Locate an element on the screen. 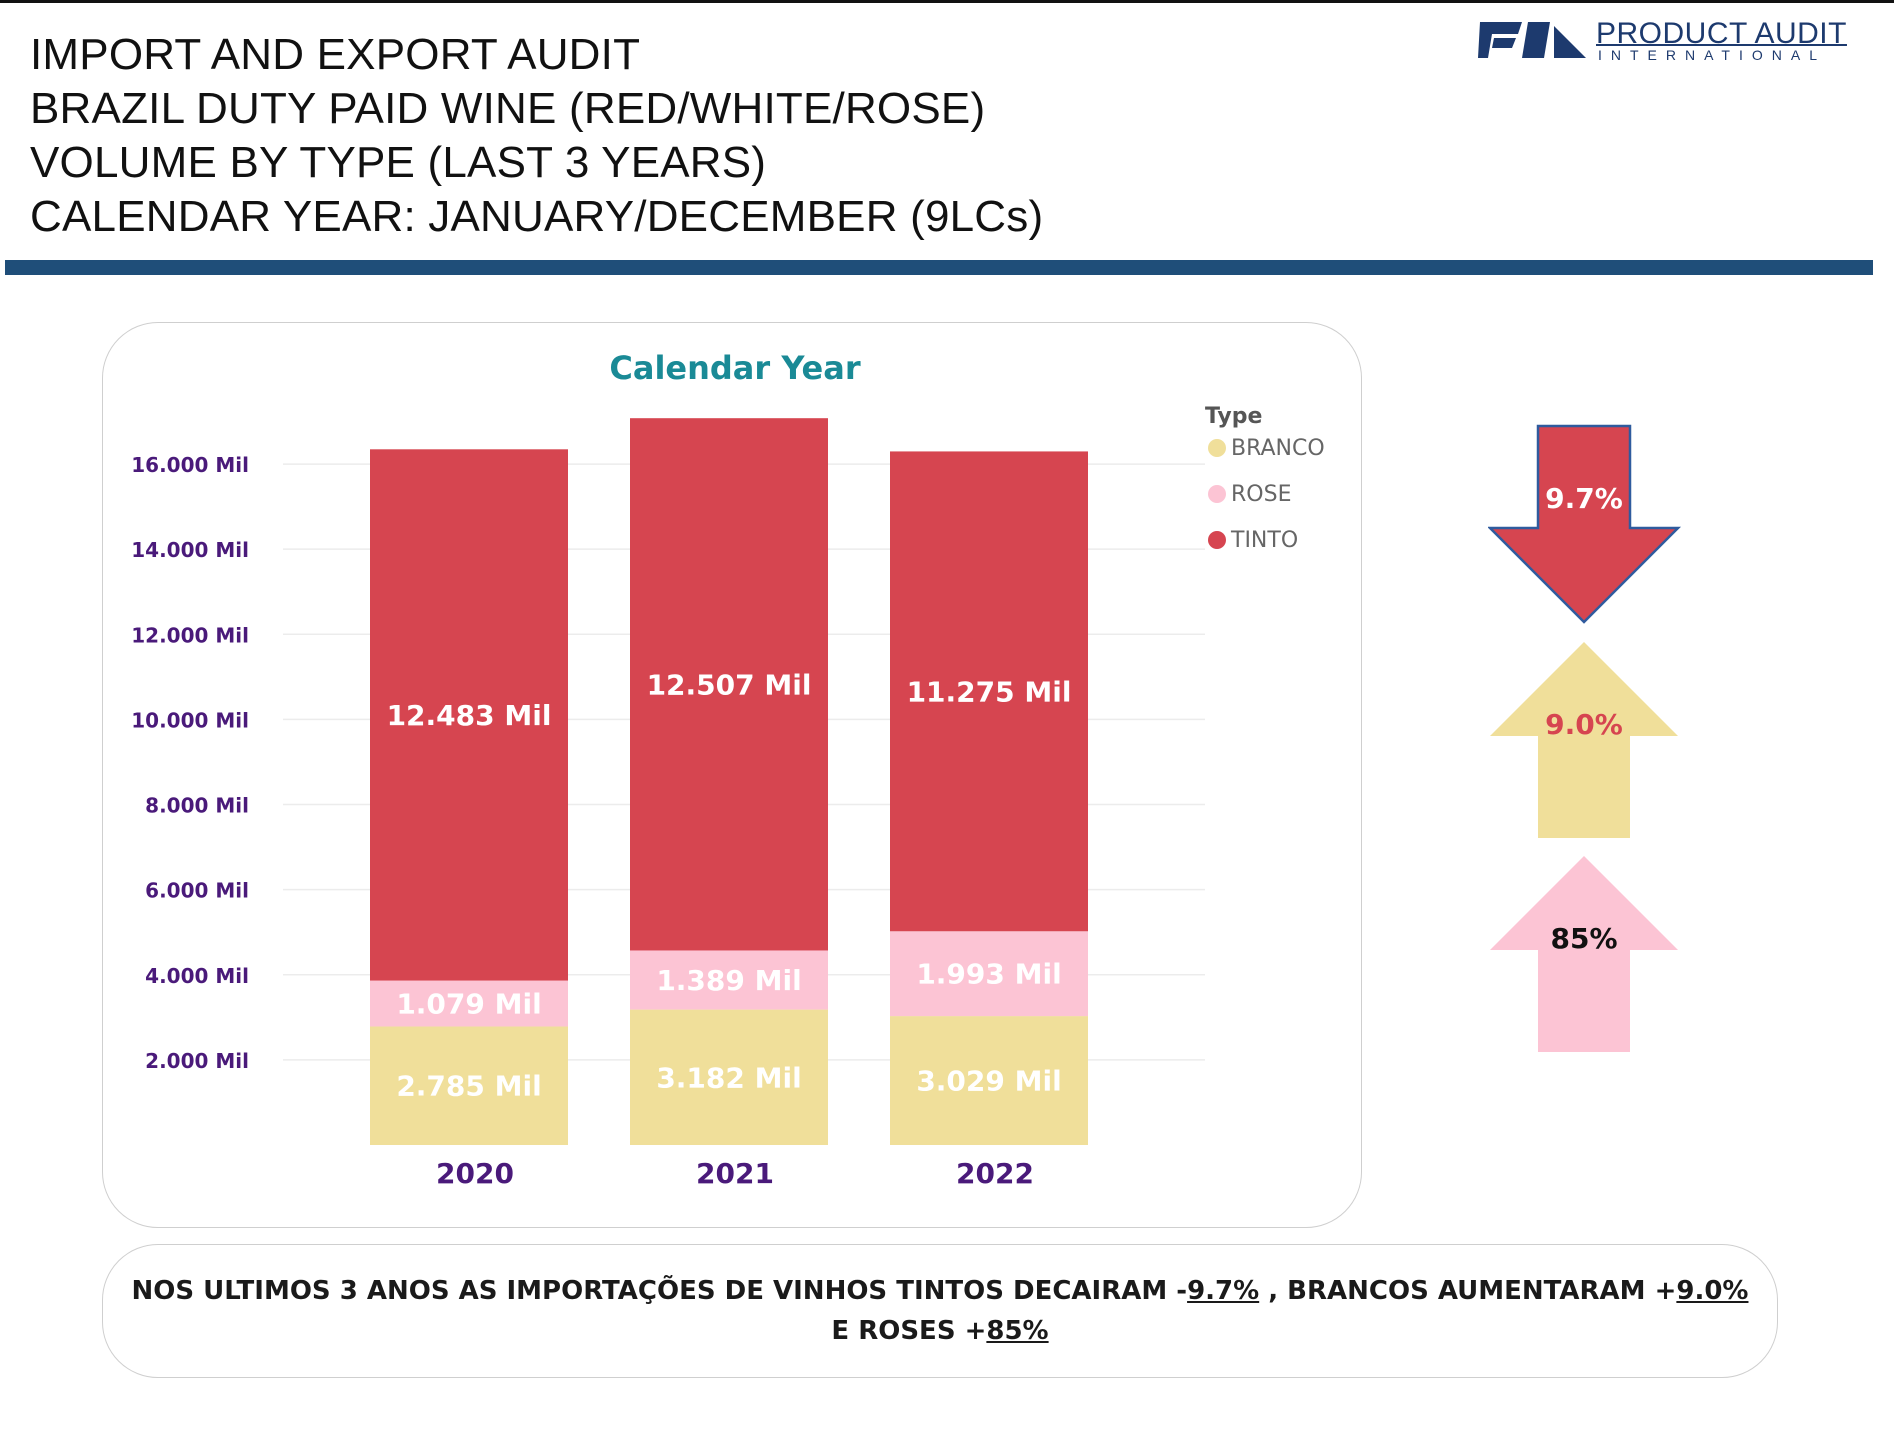 Image resolution: width=1894 pixels, height=1436 pixels. y-tick-label: 12.000 Mil is located at coordinates (190, 635).